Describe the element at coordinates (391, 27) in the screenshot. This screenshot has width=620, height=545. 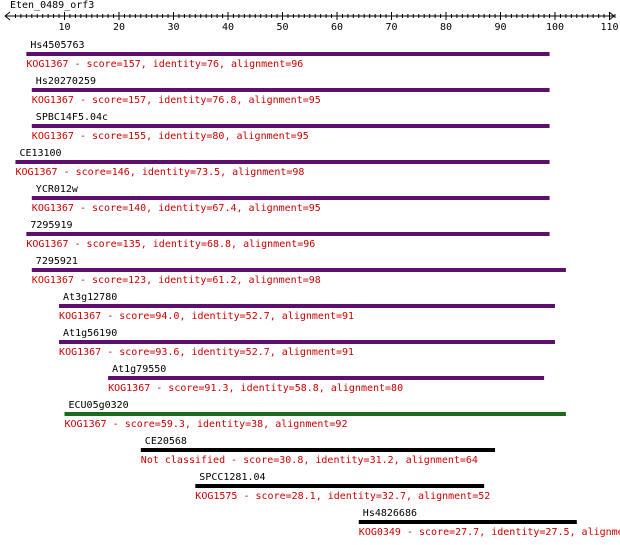
I see `ruler-tick-label: 70` at that location.